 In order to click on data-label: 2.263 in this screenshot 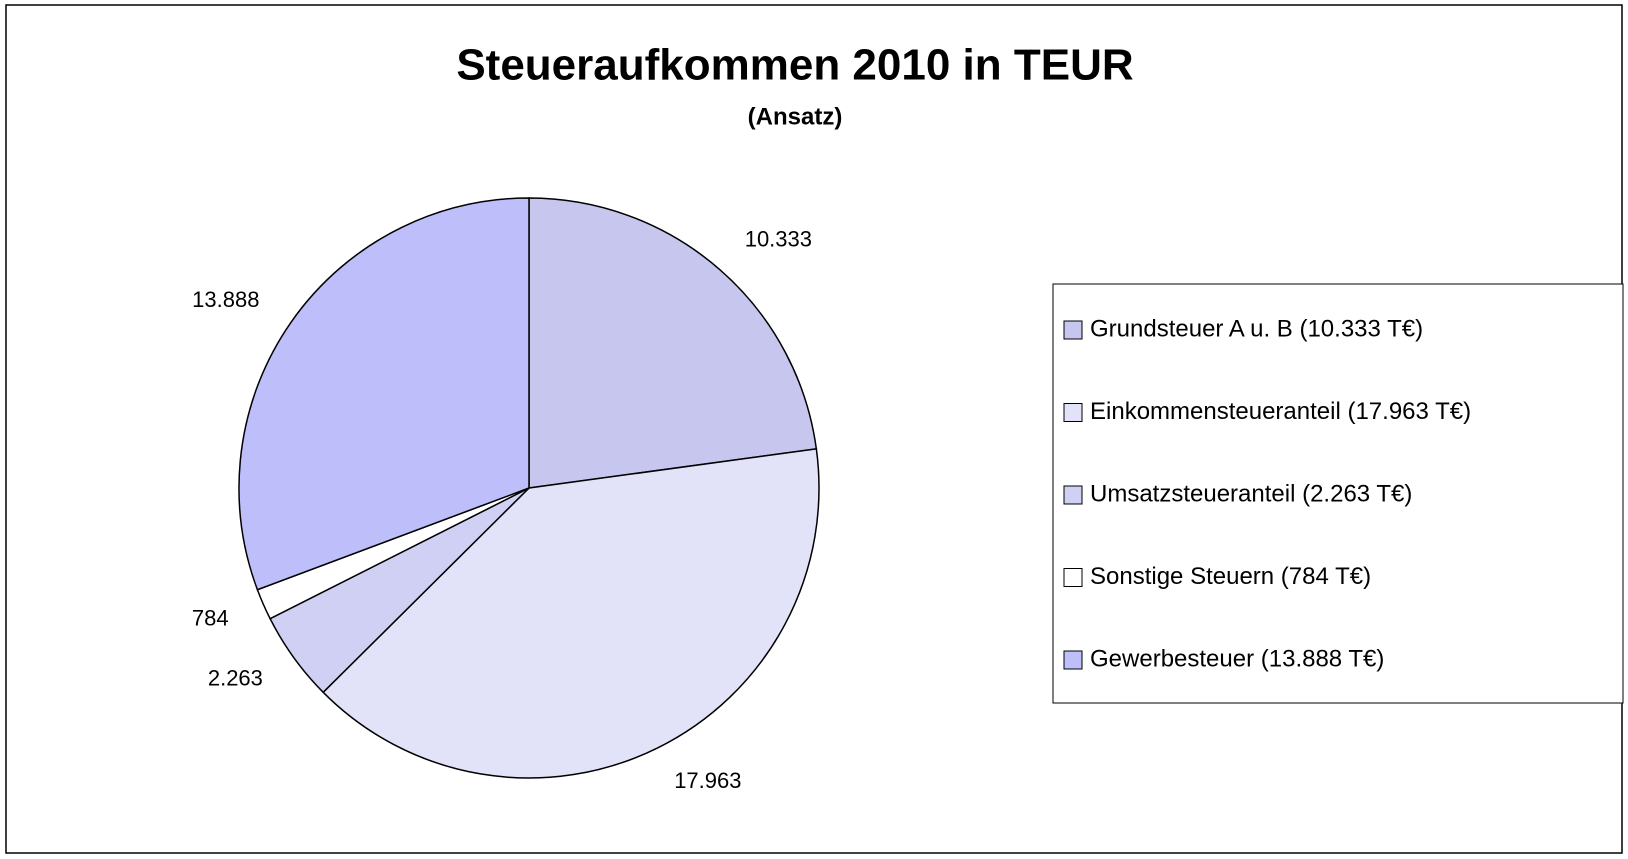, I will do `click(235, 678)`.